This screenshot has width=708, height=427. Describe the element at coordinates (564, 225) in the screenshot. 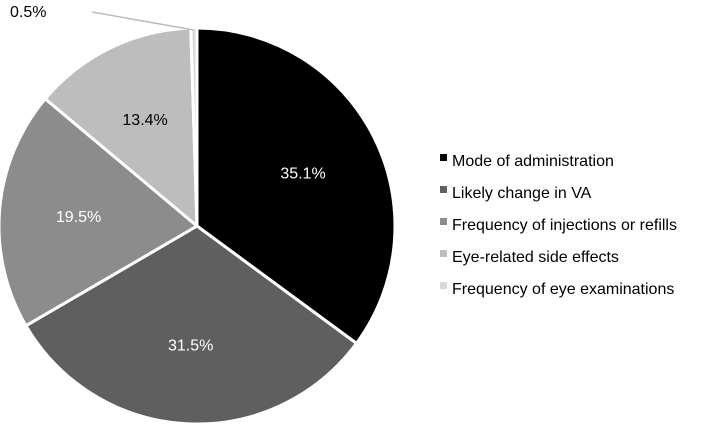

I see `legend-label-2: Frequency of injections or refills` at that location.